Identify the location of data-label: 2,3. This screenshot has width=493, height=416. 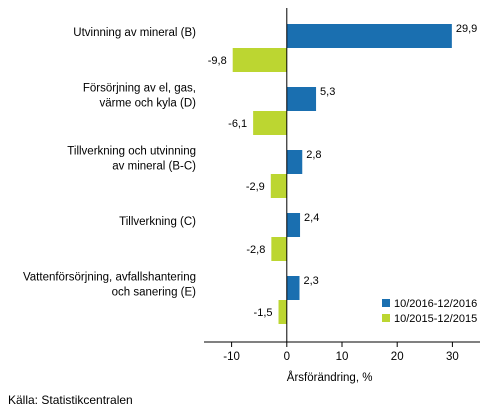
(310, 281).